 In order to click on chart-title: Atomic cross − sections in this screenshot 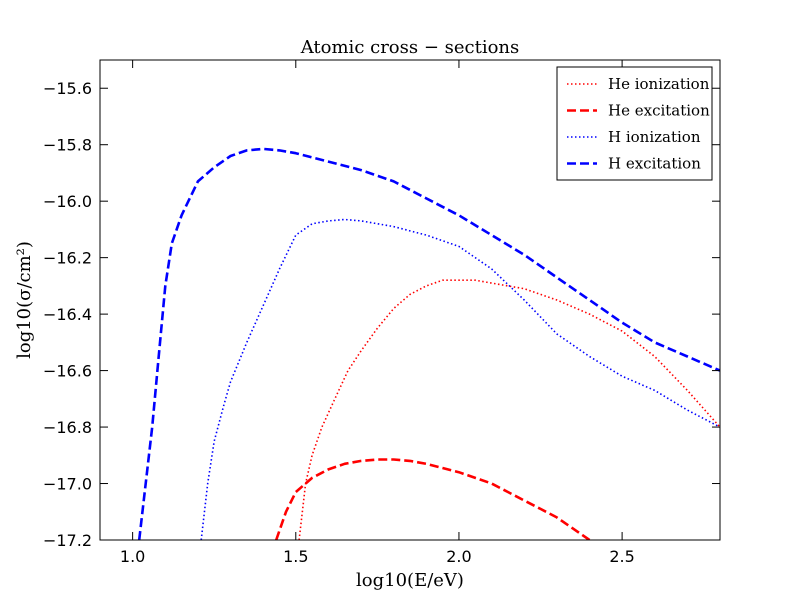, I will do `click(410, 47)`.